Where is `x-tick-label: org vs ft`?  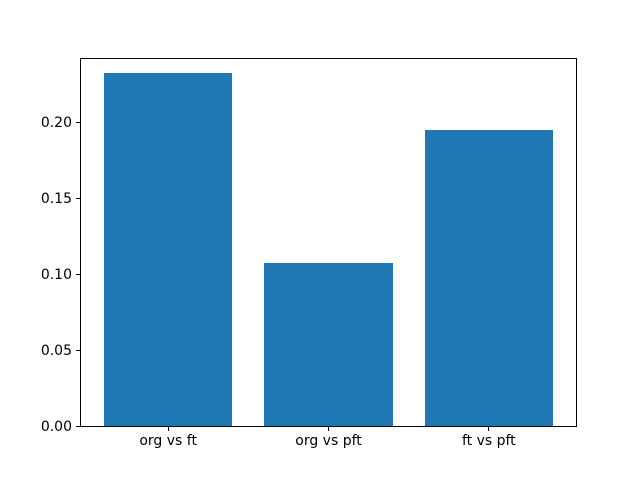
x-tick-label: org vs ft is located at coordinates (168, 441).